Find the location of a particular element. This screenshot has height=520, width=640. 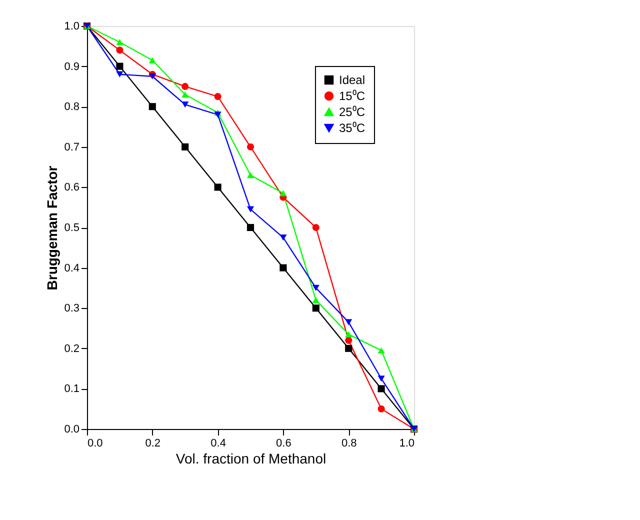

y-tick-label: 0.4 is located at coordinates (72, 268).